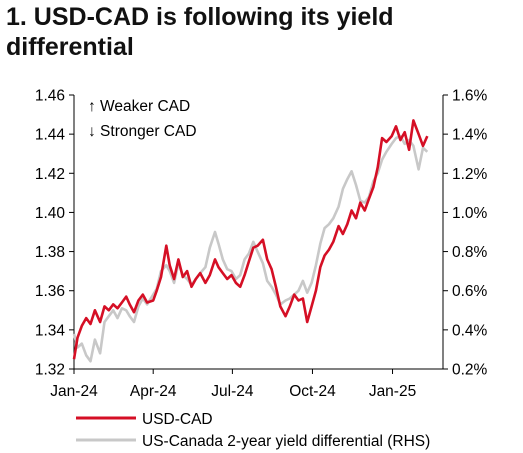 The width and height of the screenshot is (523, 453). Describe the element at coordinates (139, 106) in the screenshot. I see `annotation-weaker-cad: ↑ Weaker CAD` at that location.